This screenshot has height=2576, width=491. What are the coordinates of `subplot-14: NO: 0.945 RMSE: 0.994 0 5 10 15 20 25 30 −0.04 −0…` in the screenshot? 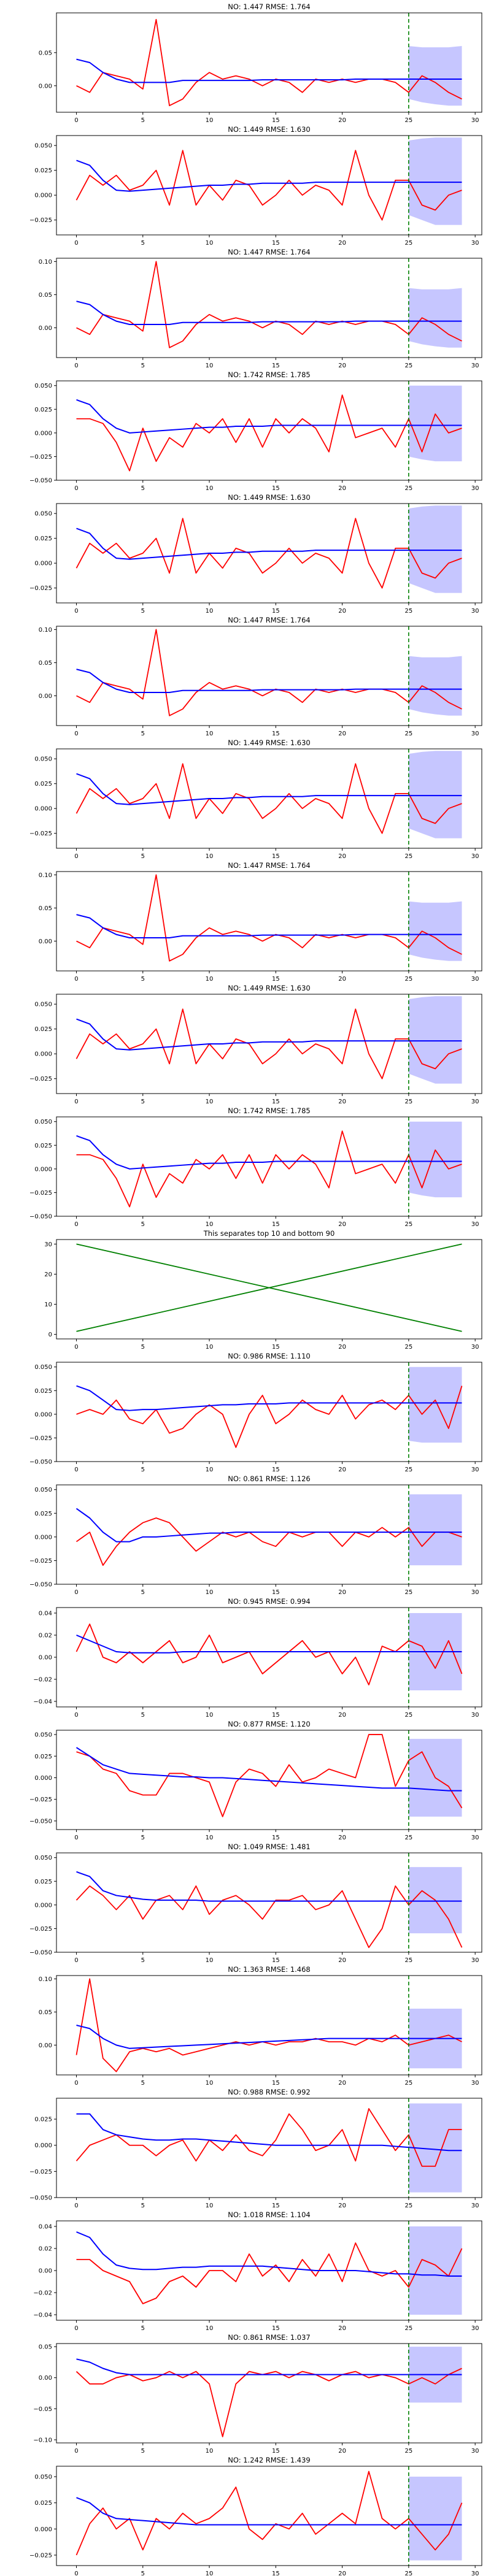 It's located at (258, 1658).